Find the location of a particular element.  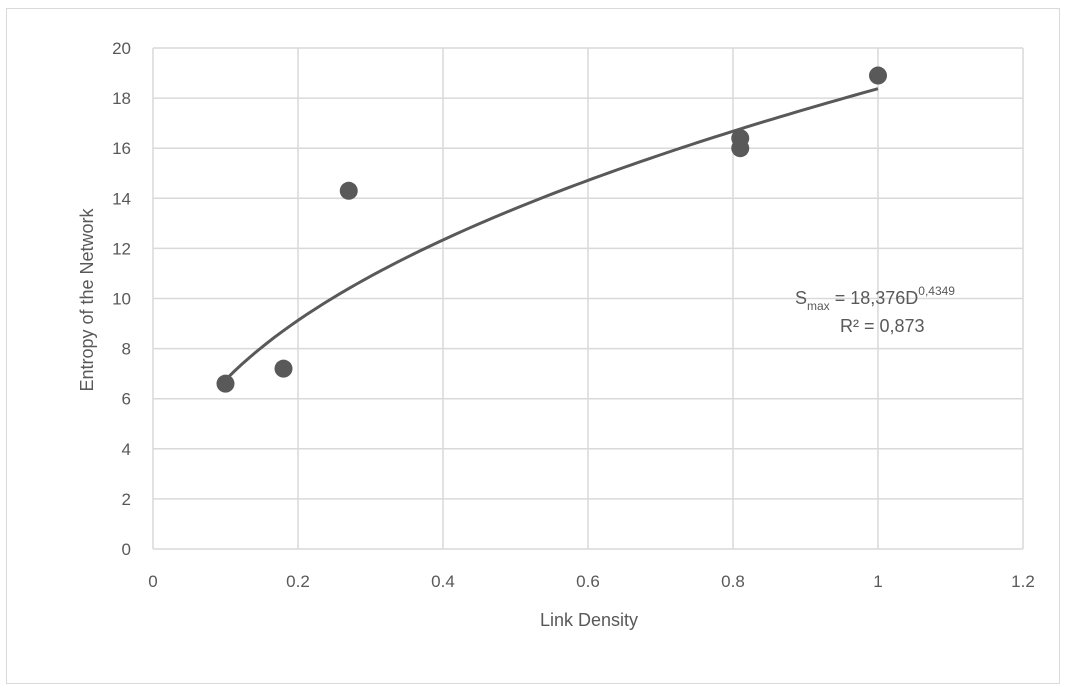

trendline-equation: Smax = 18,376D0,4349 is located at coordinates (875, 298).